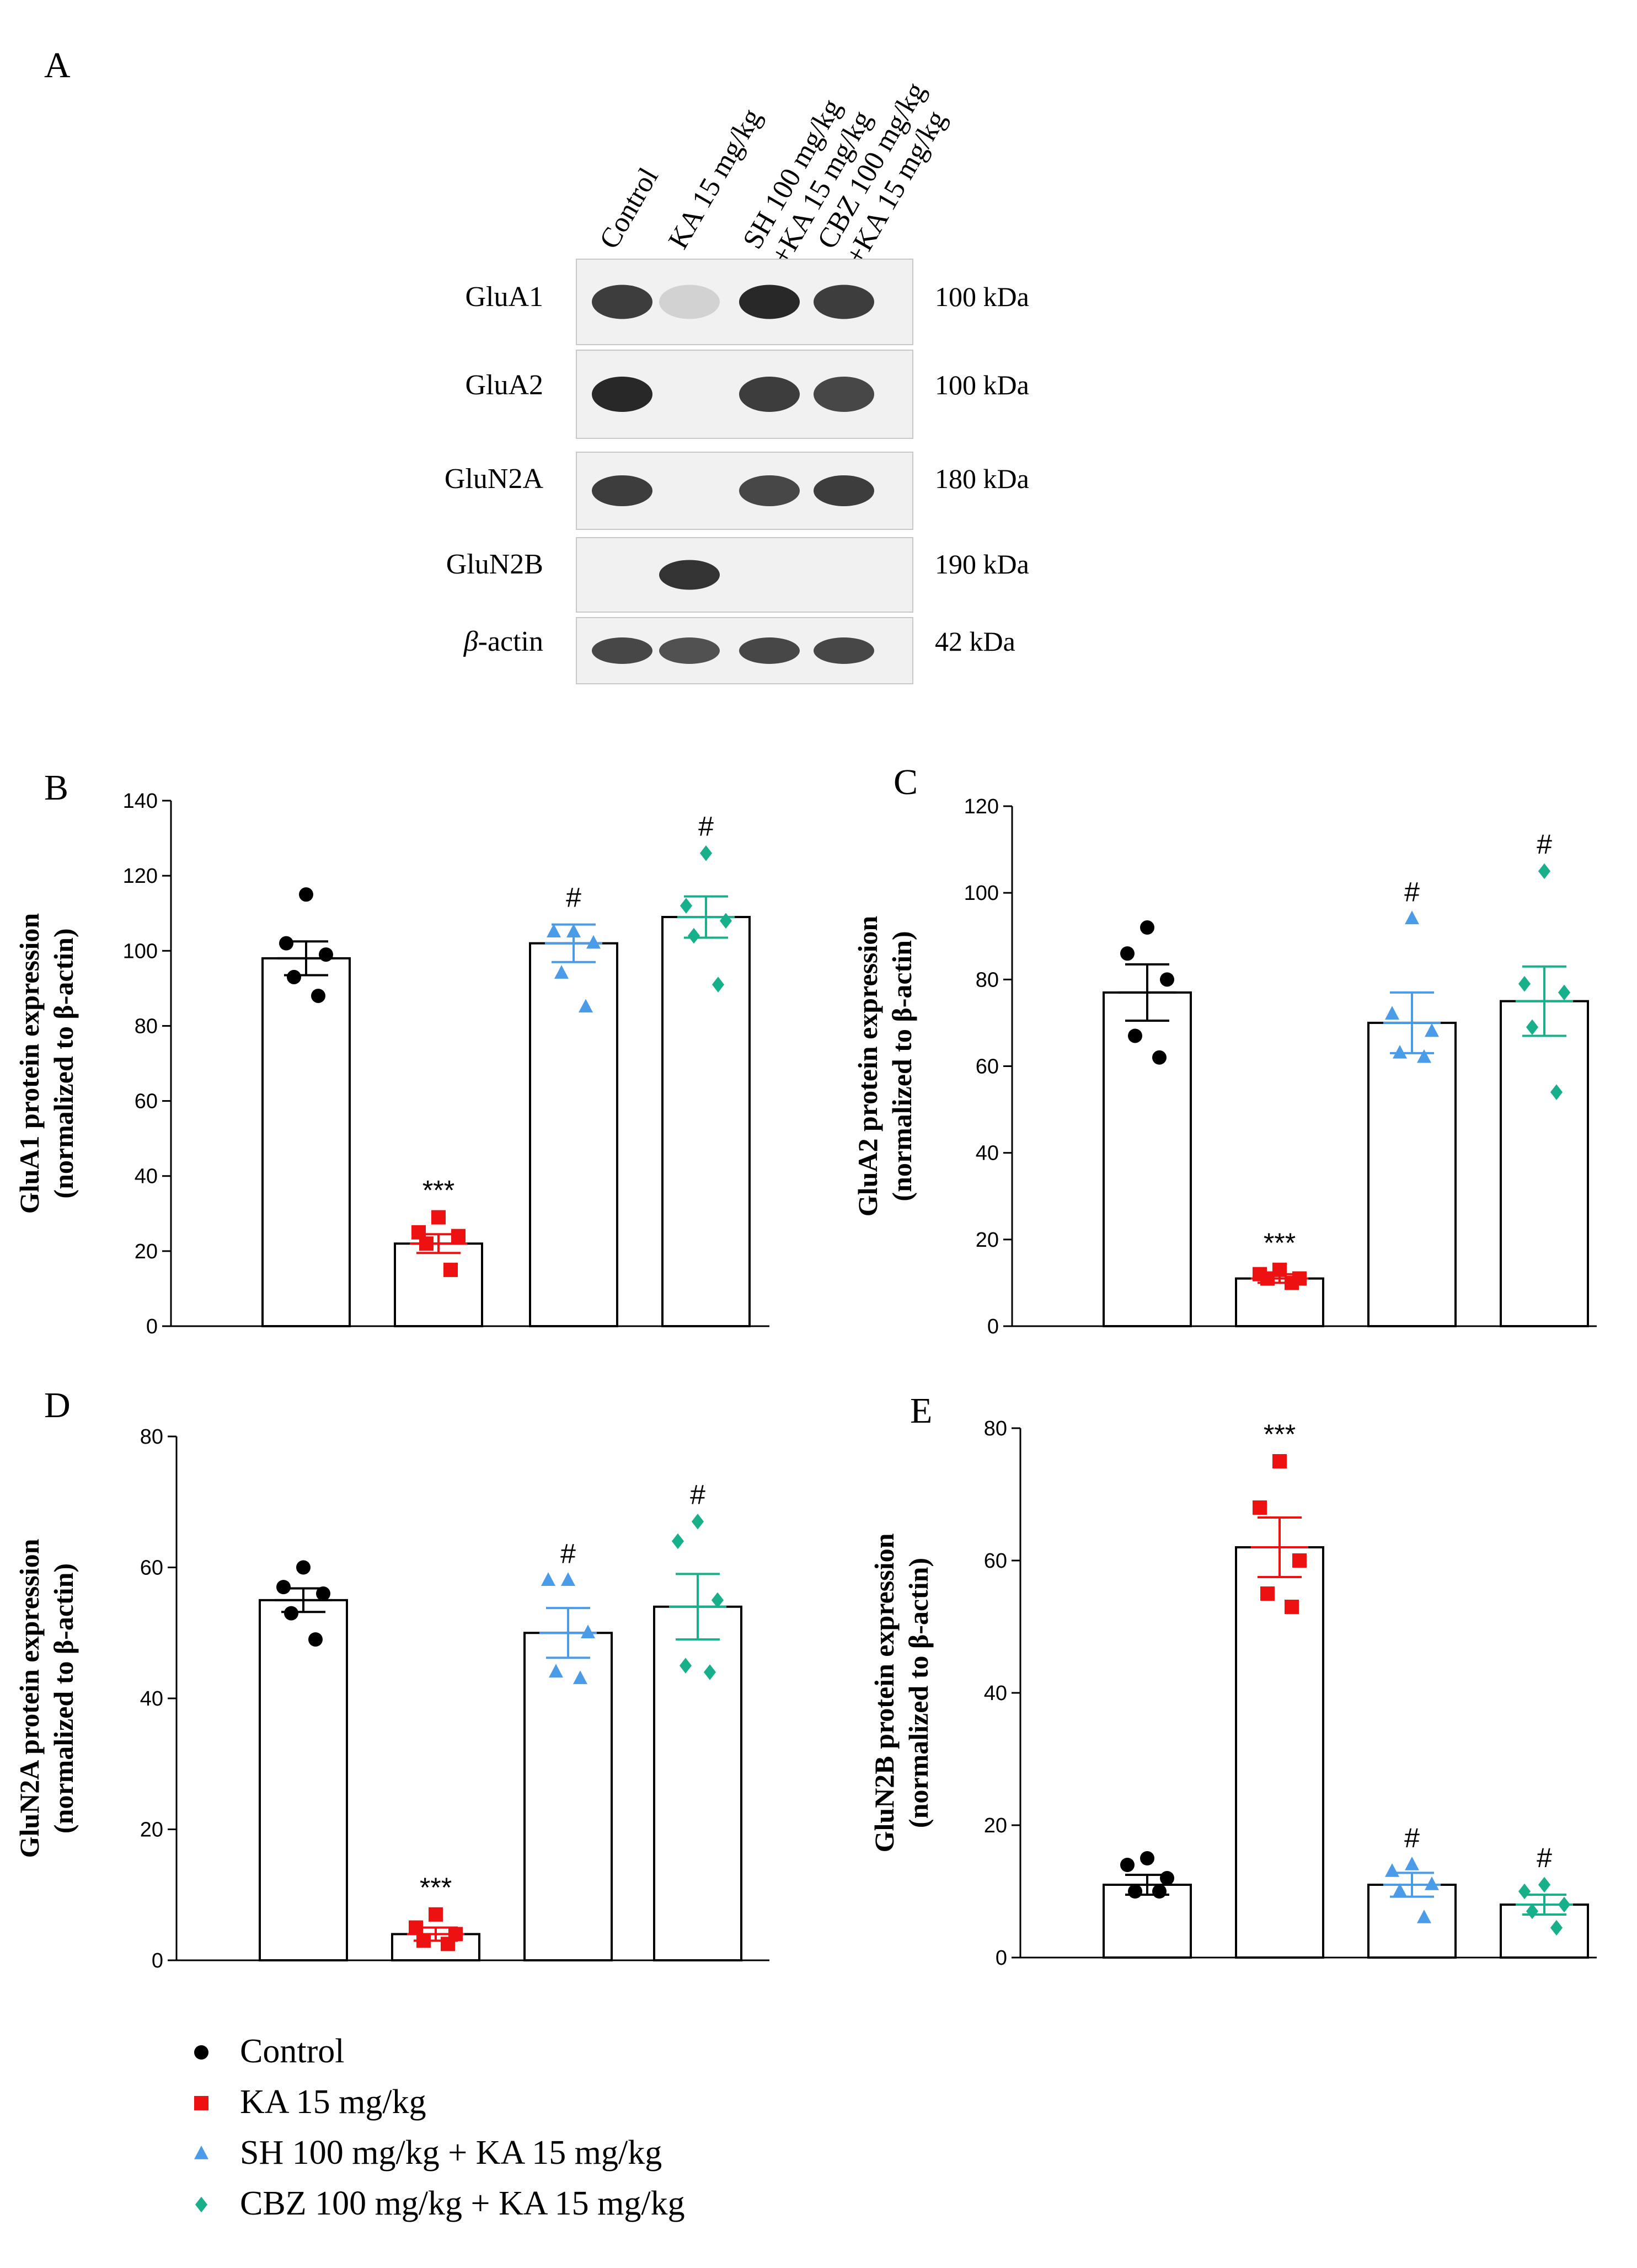 This screenshot has height=2268, width=1637. I want to click on legend-item: CBZ 100 mg/kg + KA 15 mg/kg, so click(440, 2203).